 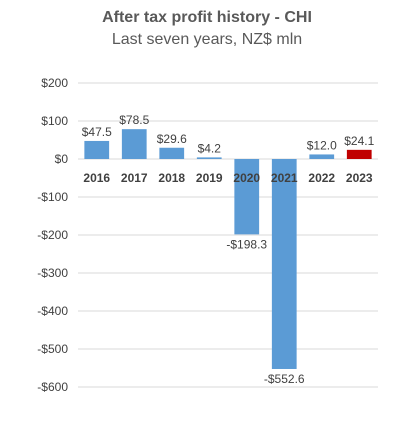 What do you see at coordinates (359, 141) in the screenshot?
I see `data-label: $24.1` at bounding box center [359, 141].